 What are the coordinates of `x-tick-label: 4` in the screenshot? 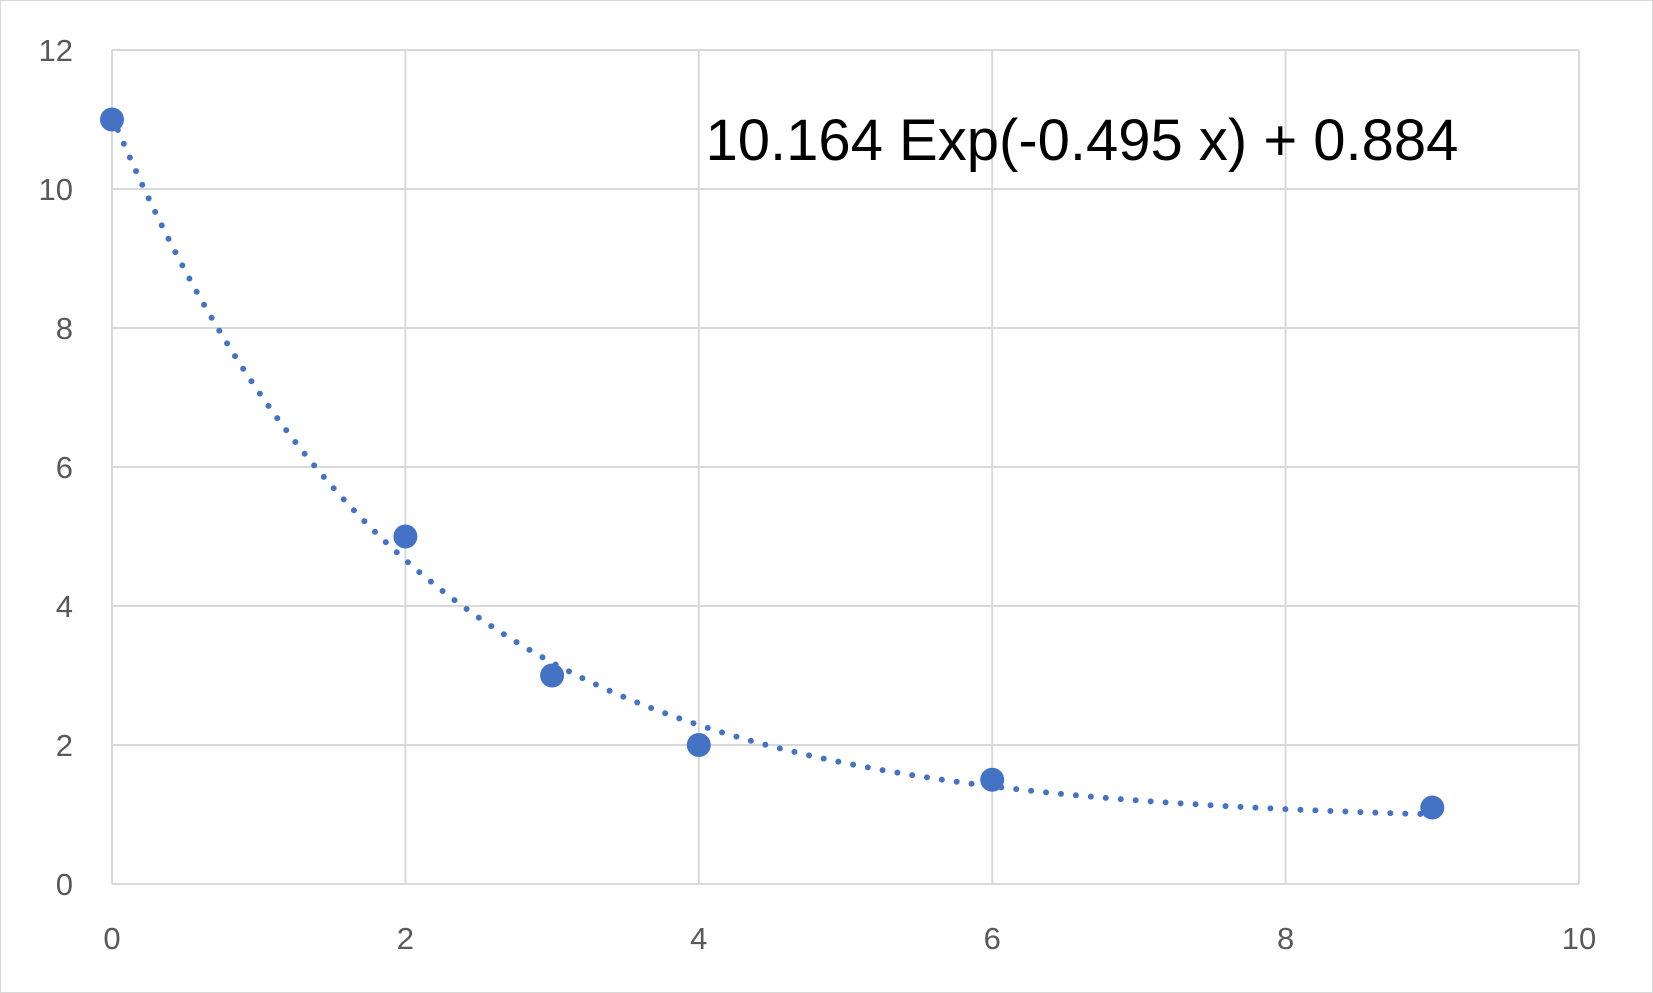 It's located at (698, 938).